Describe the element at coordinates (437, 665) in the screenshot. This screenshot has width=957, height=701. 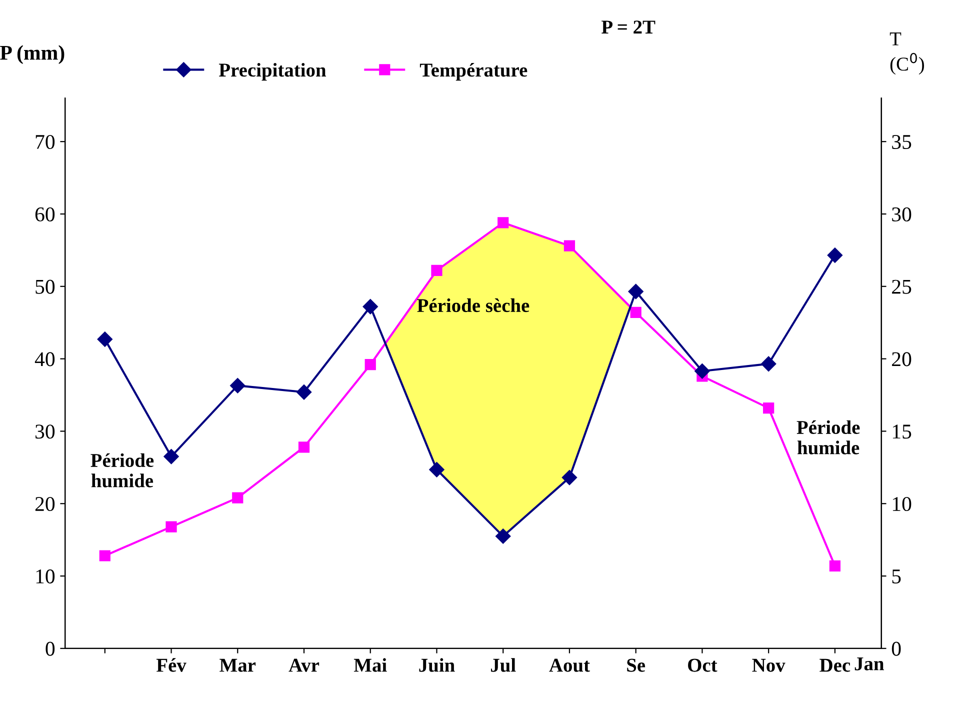
I see `x-tick-label: Juin` at that location.